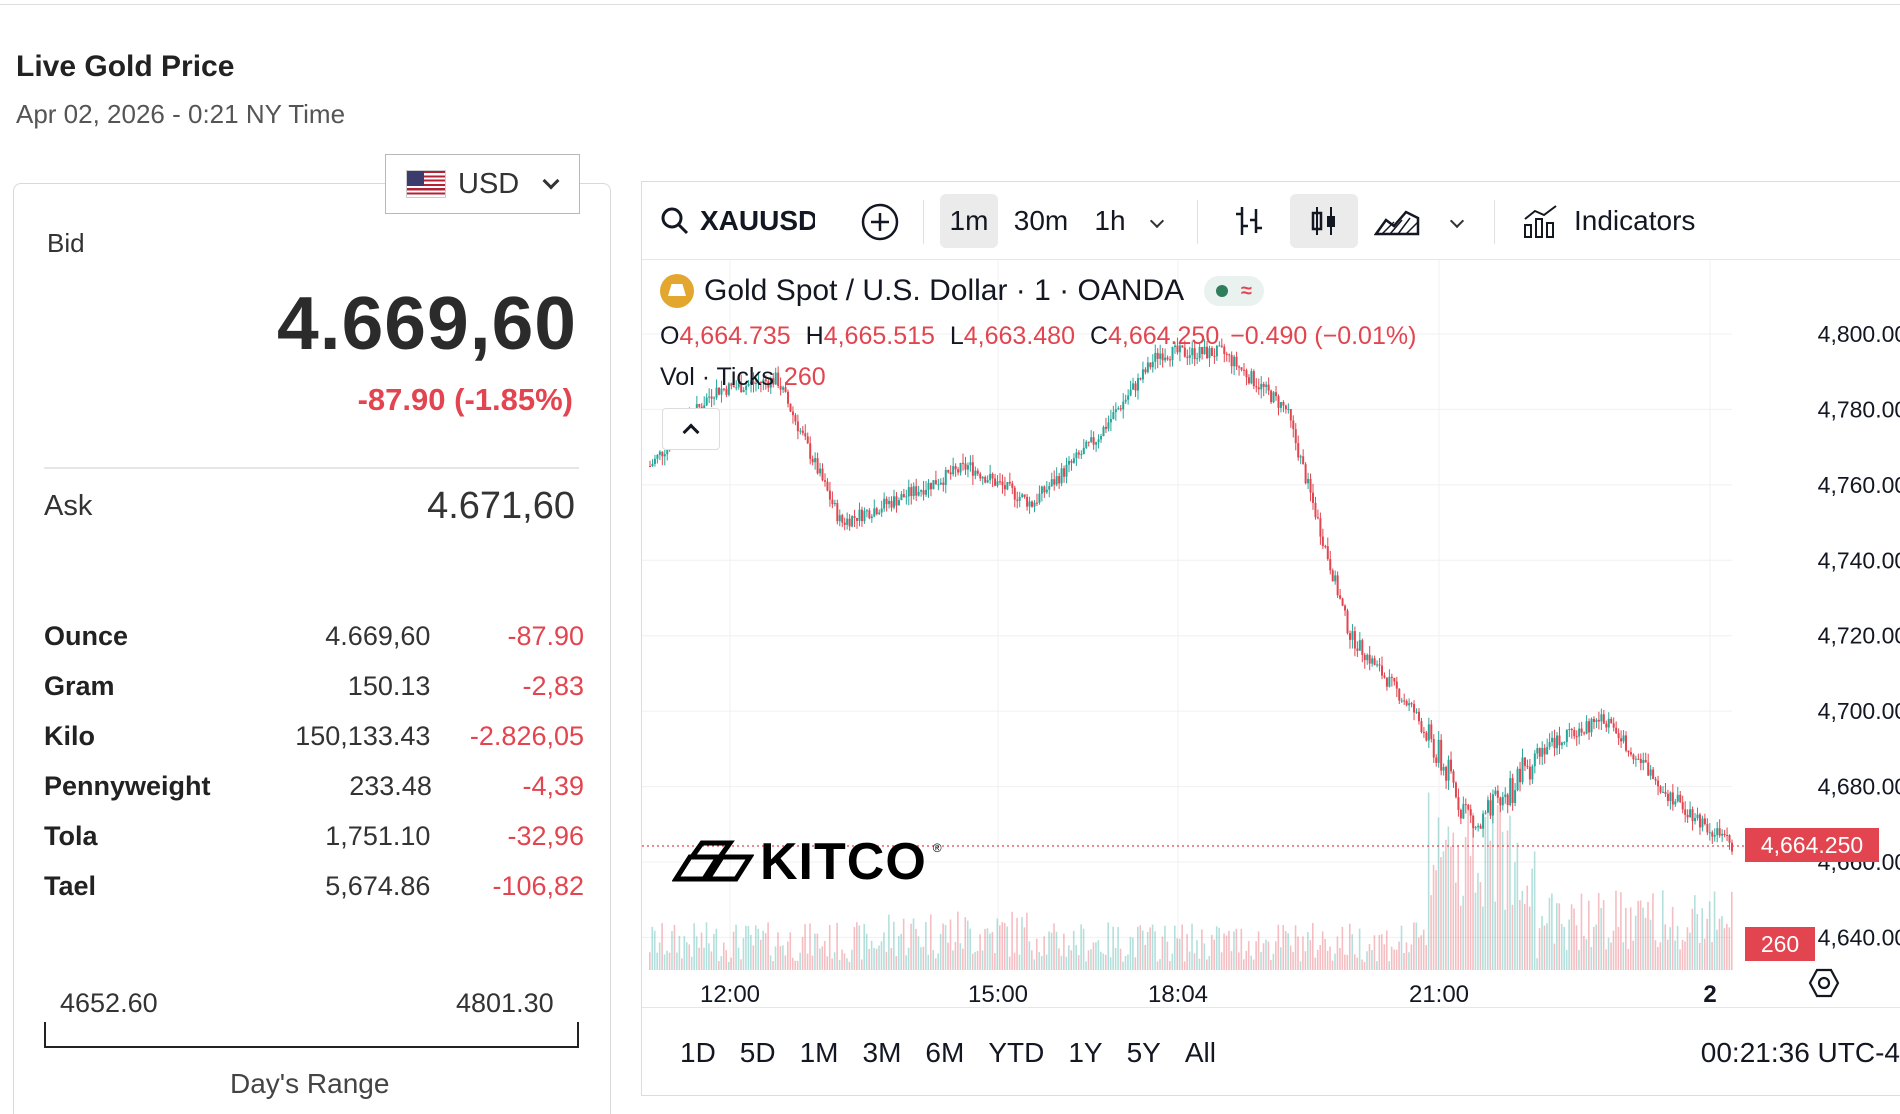  Describe the element at coordinates (1110, 220) in the screenshot. I see `interval-1h: 1h` at that location.